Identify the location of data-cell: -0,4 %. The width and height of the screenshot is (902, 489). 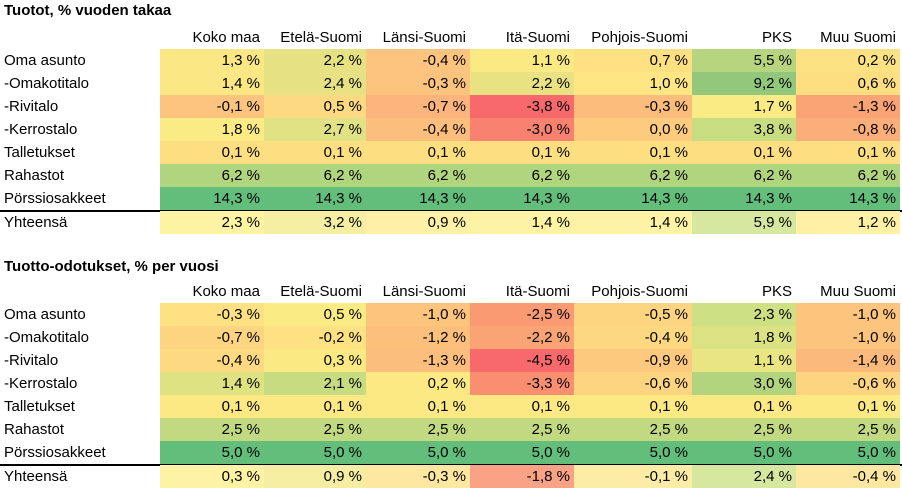
(633, 337).